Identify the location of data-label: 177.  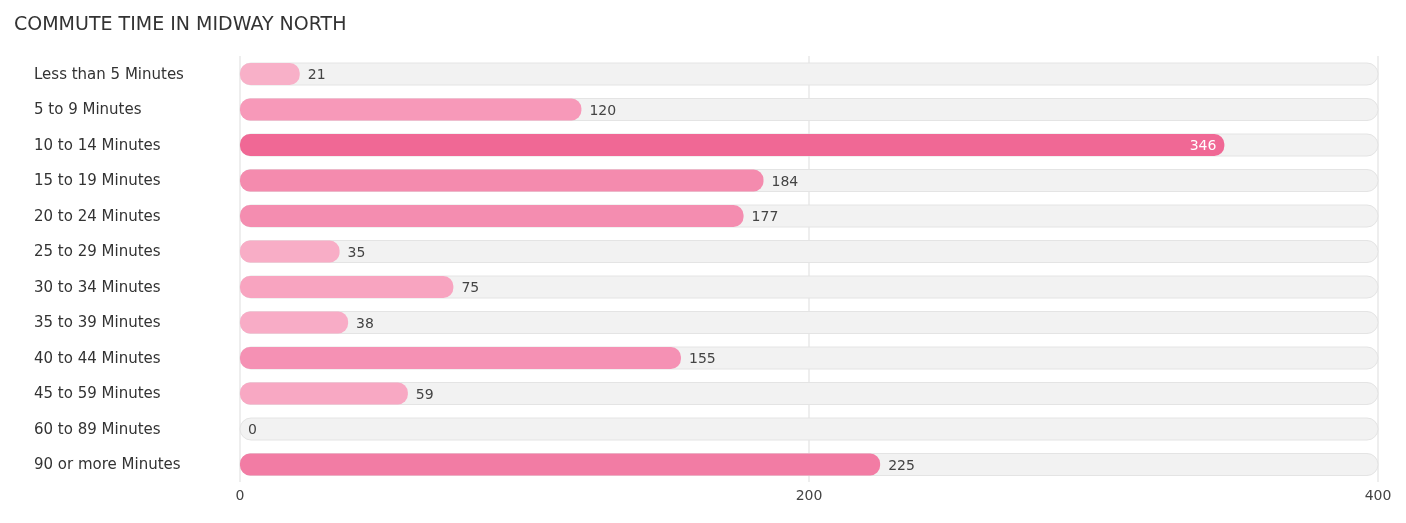
(765, 216).